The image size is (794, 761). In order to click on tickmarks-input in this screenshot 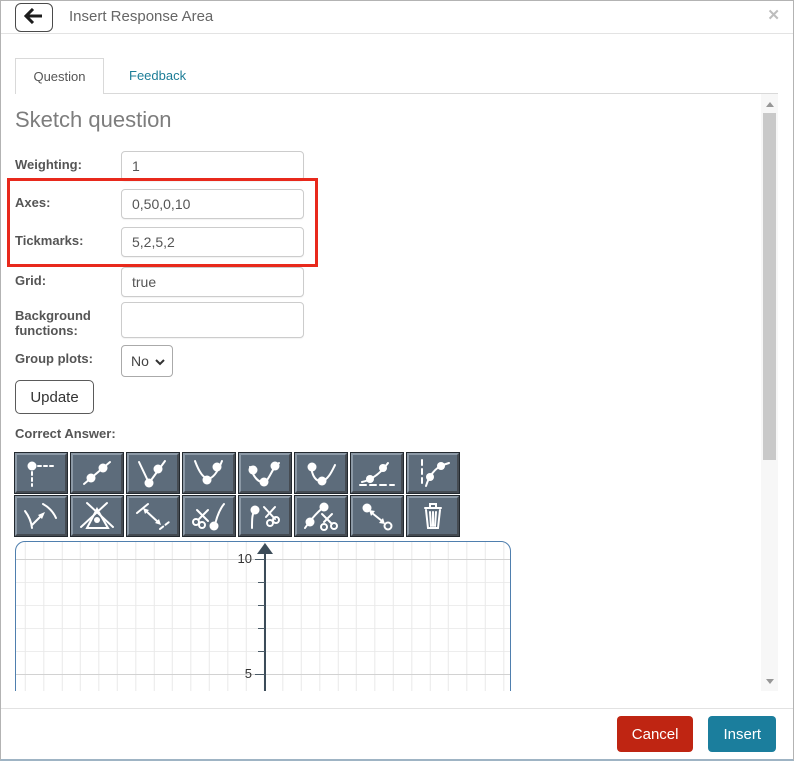, I will do `click(212, 242)`.